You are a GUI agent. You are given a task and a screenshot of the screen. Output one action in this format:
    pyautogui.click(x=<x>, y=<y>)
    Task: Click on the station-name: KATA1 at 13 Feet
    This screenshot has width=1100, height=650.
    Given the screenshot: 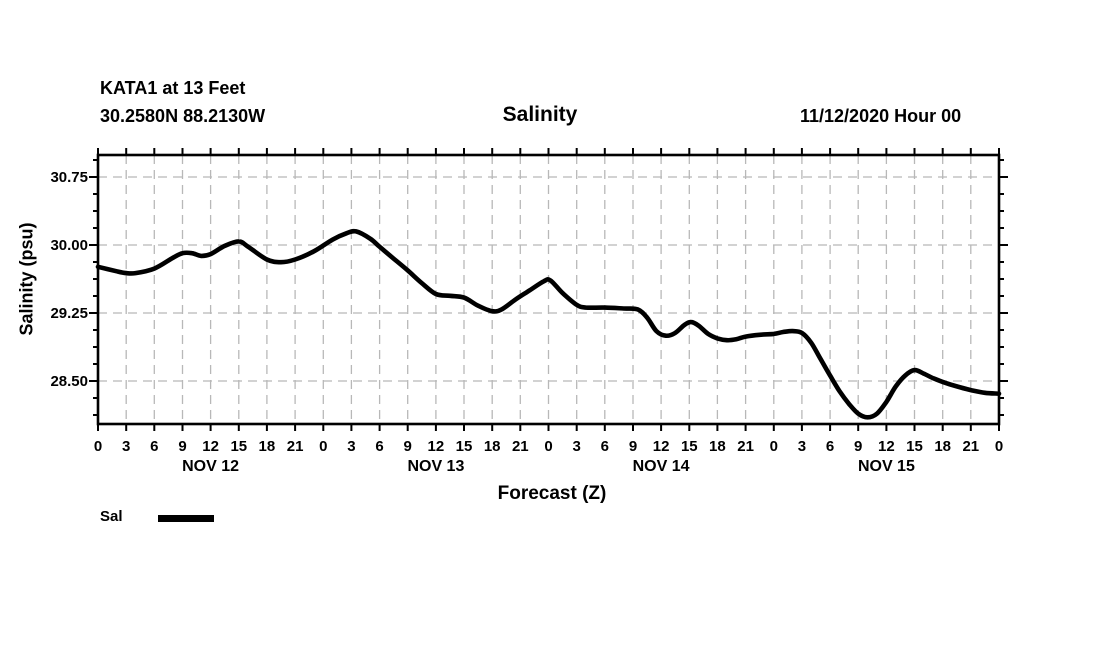 What is the action you would take?
    pyautogui.click(x=173, y=88)
    